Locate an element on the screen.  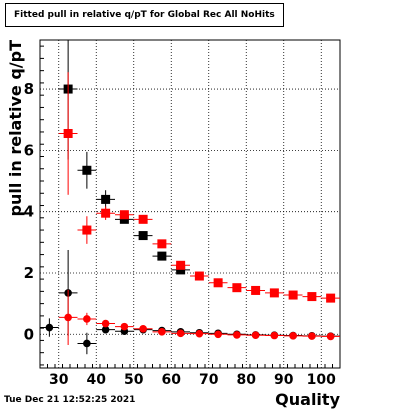
timestamp: Tue Dec 21 12:52:25 2021 is located at coordinates (70, 400).